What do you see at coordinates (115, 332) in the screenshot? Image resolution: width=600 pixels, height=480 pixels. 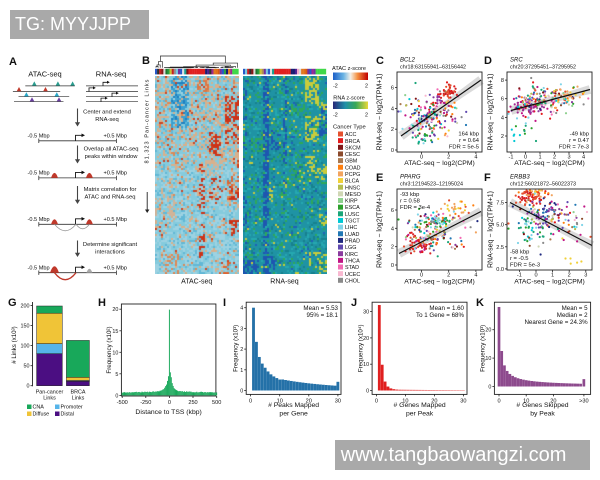 I see `svg-text: 15` at bounding box center [115, 332].